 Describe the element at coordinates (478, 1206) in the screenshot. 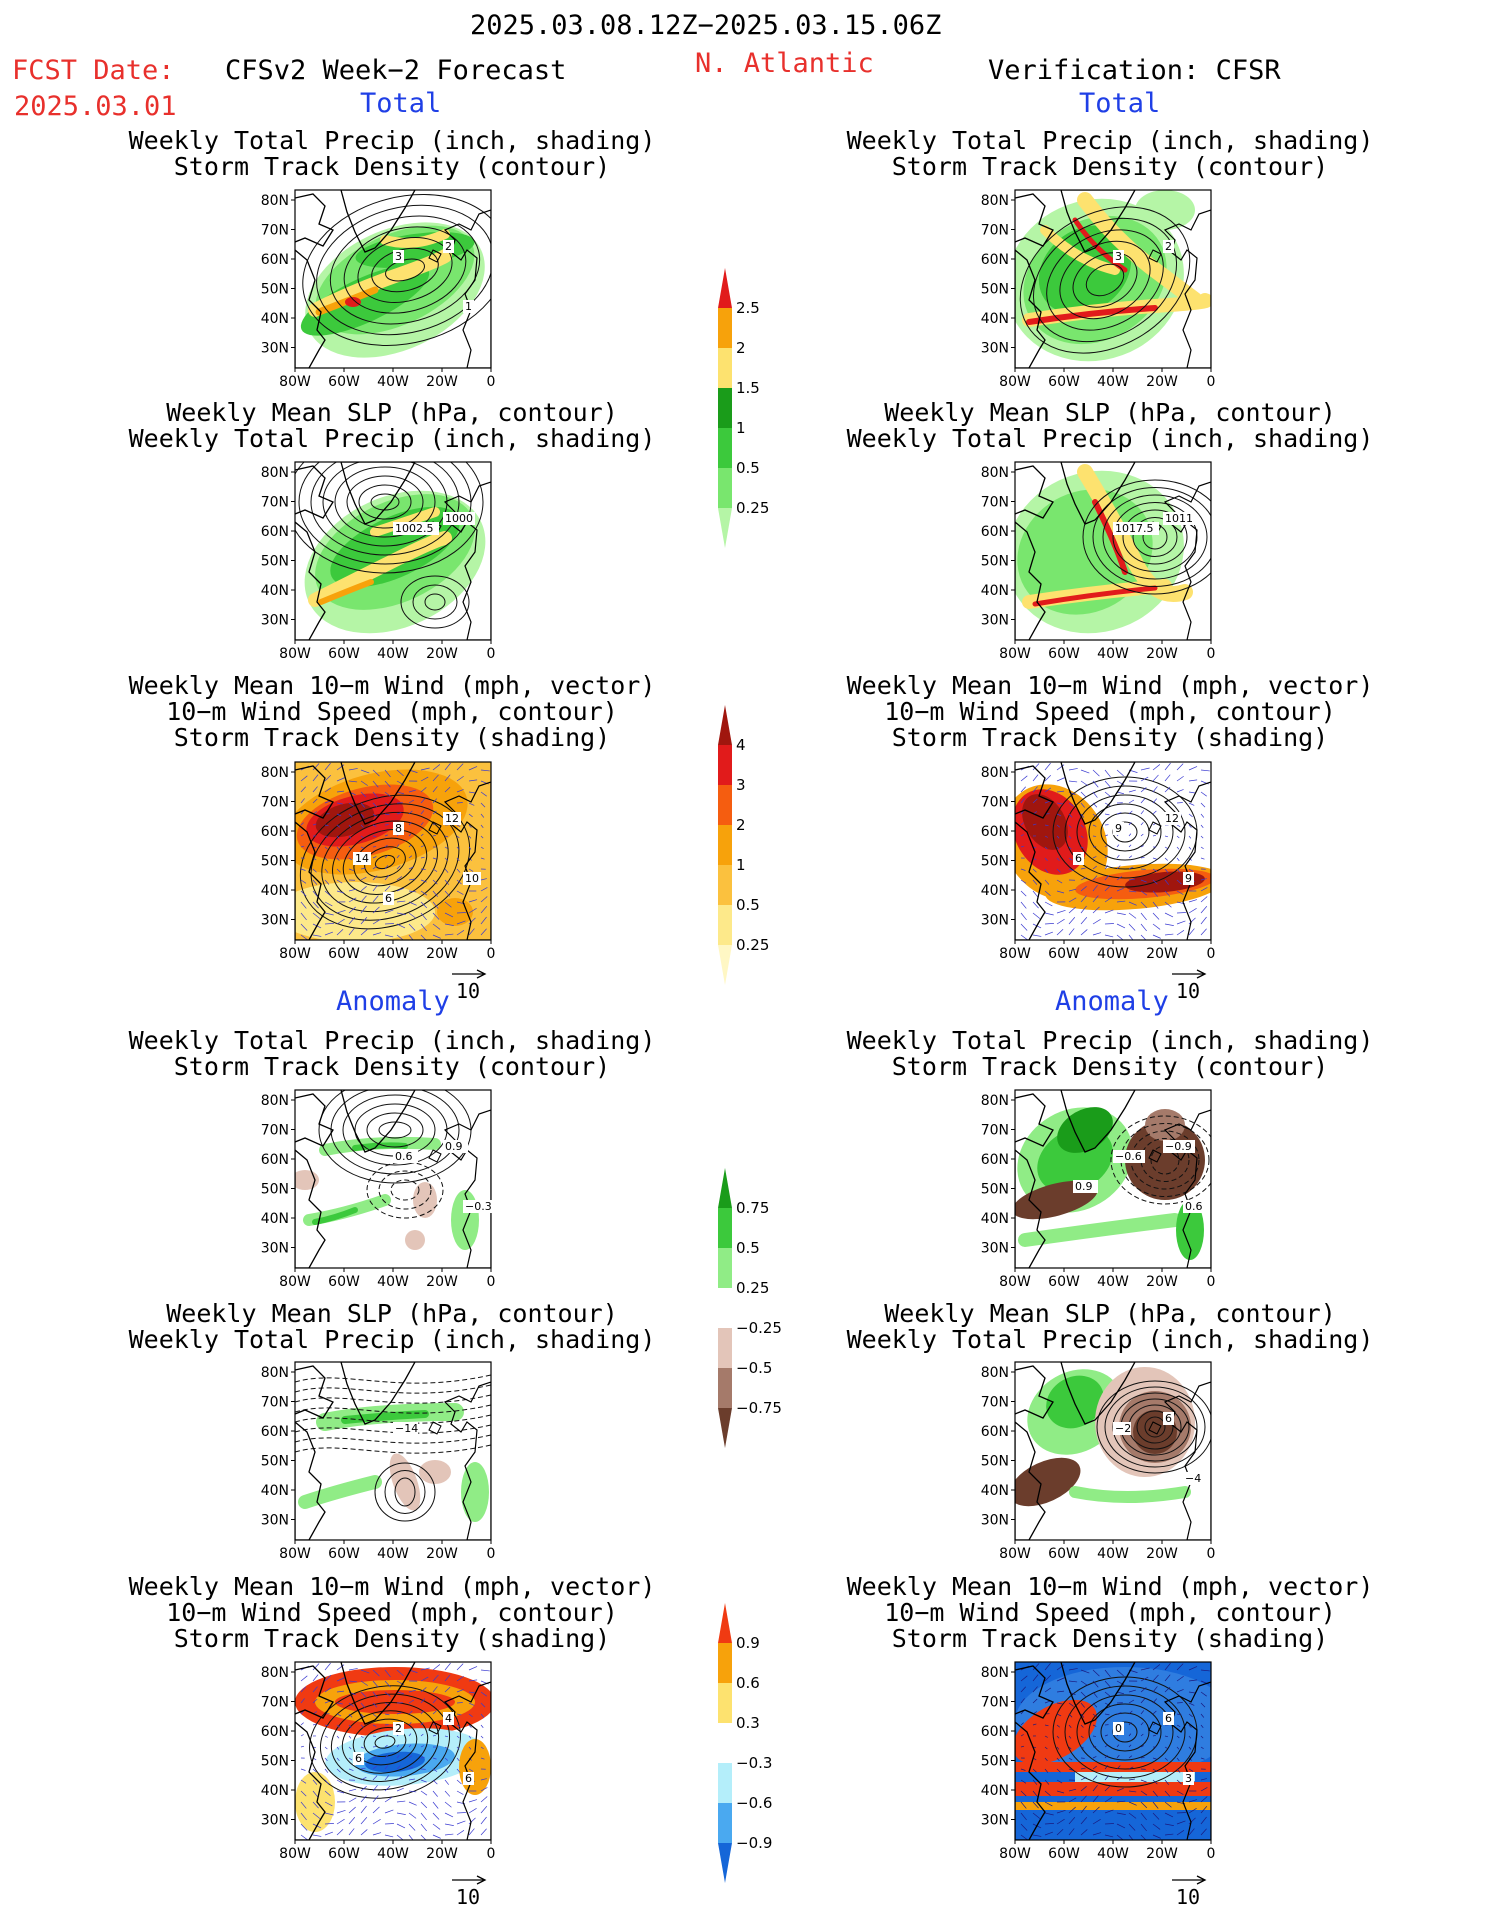

I see `contour-label: −0.3` at that location.